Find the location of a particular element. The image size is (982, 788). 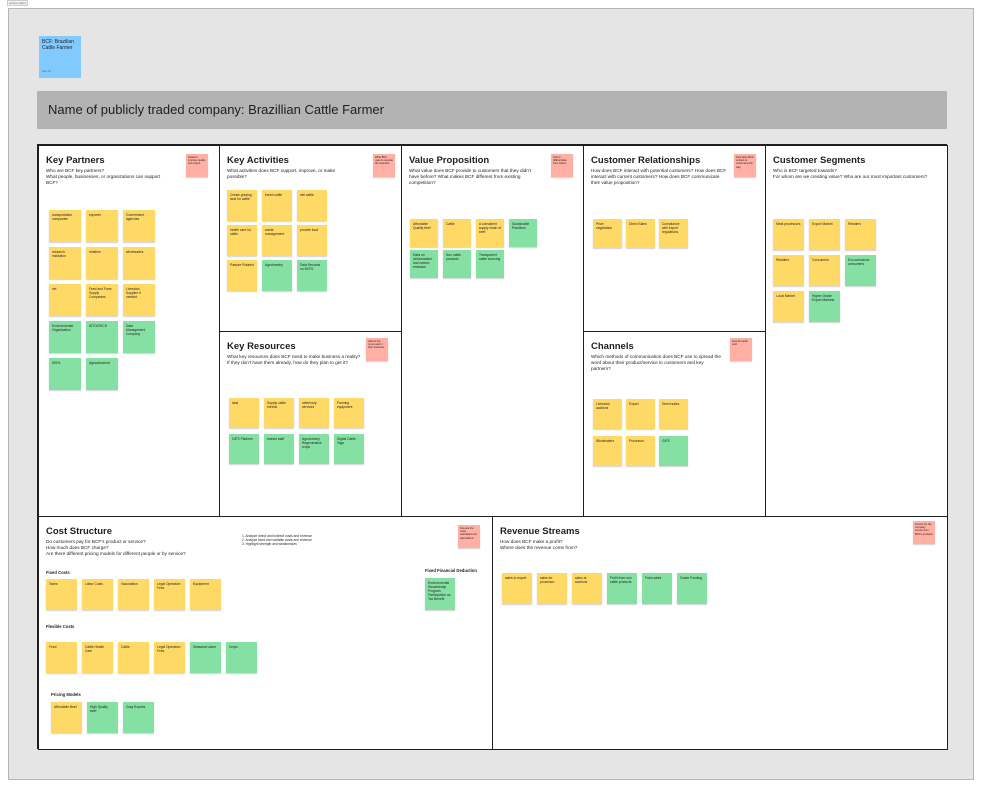

sticky-note-text: Data Management Company is located at coordinates (136, 330).